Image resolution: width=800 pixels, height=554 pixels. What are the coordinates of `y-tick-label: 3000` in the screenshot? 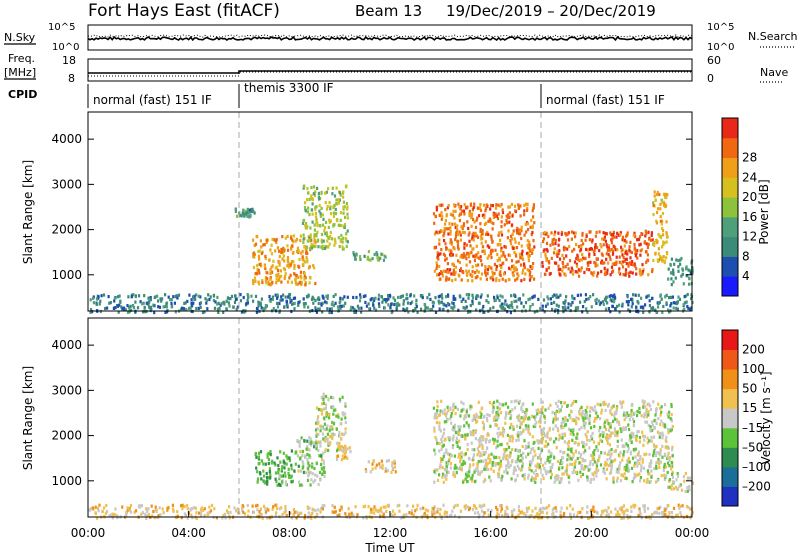 It's located at (66, 390).